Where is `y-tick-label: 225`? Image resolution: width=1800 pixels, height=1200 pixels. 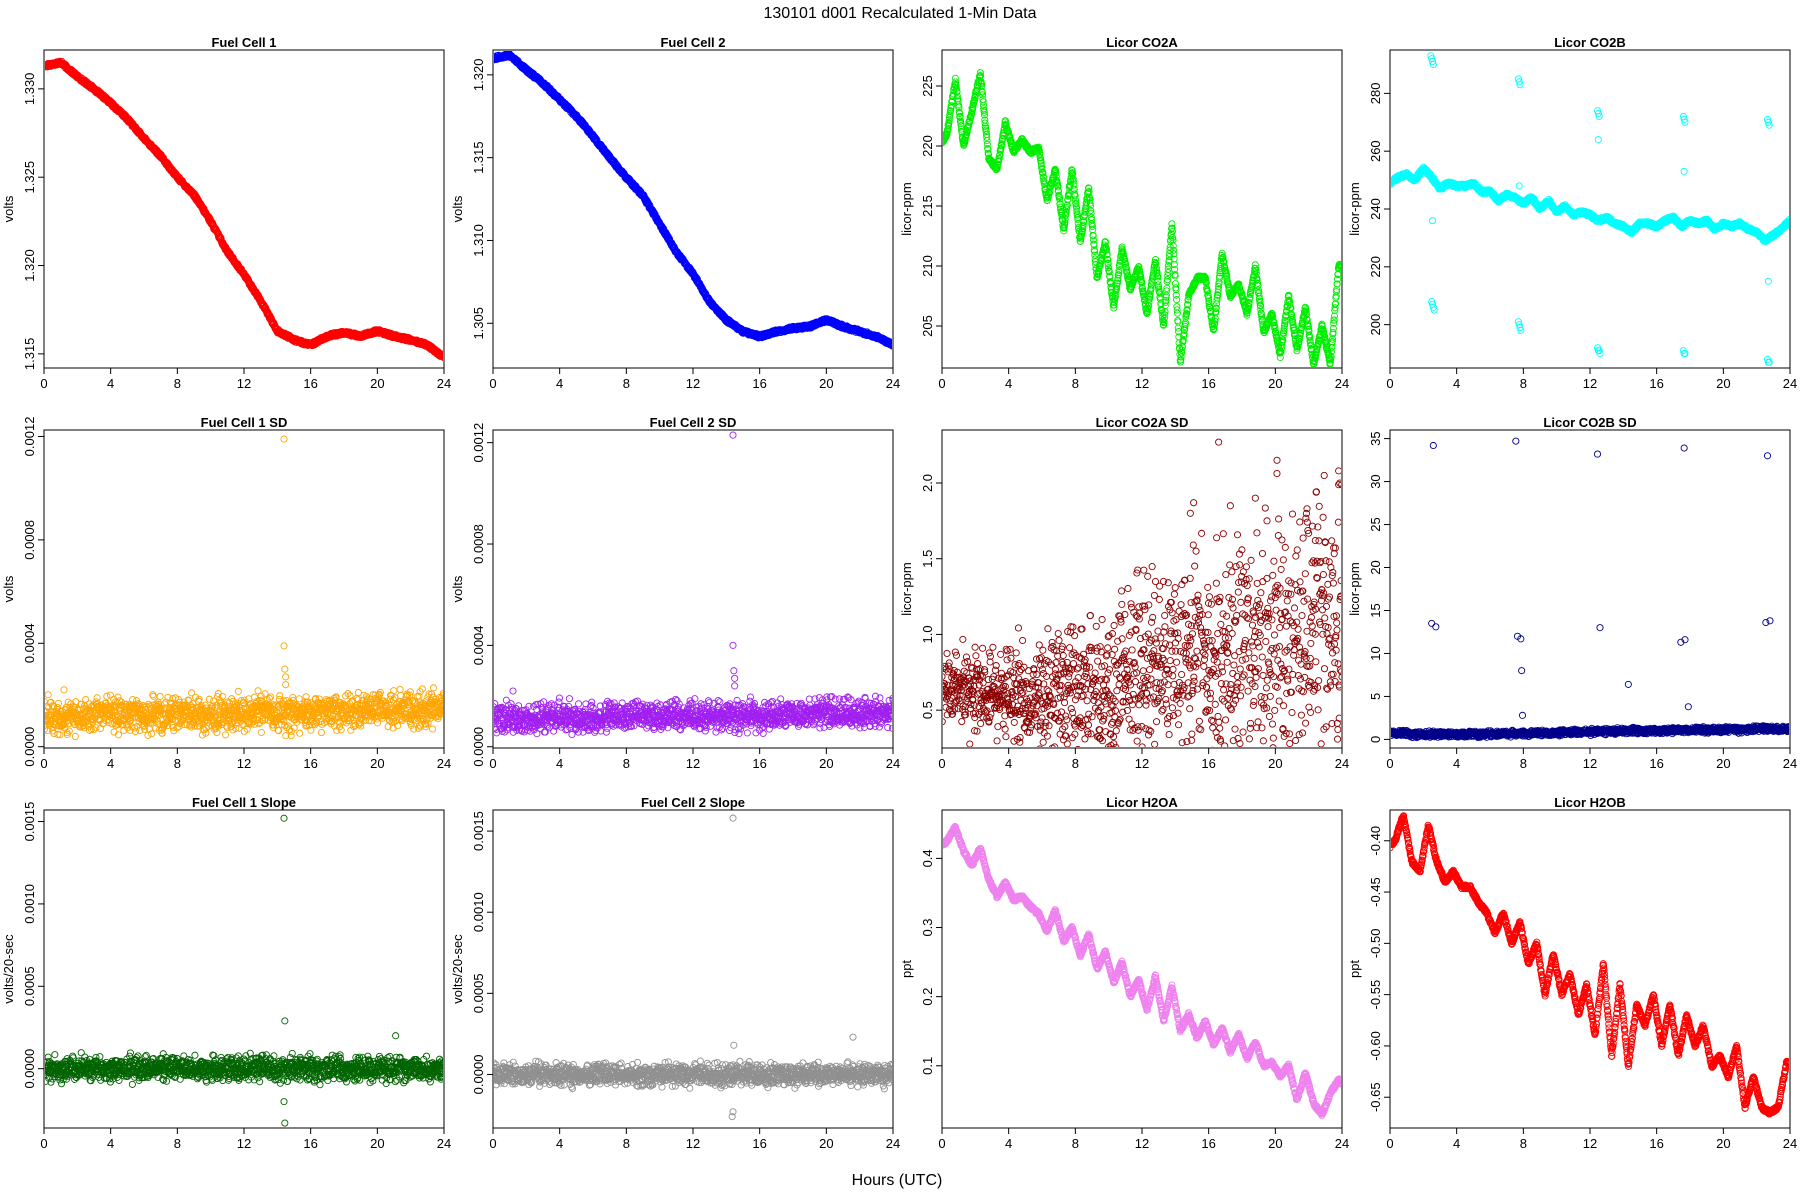 y-tick-label: 225 is located at coordinates (927, 86).